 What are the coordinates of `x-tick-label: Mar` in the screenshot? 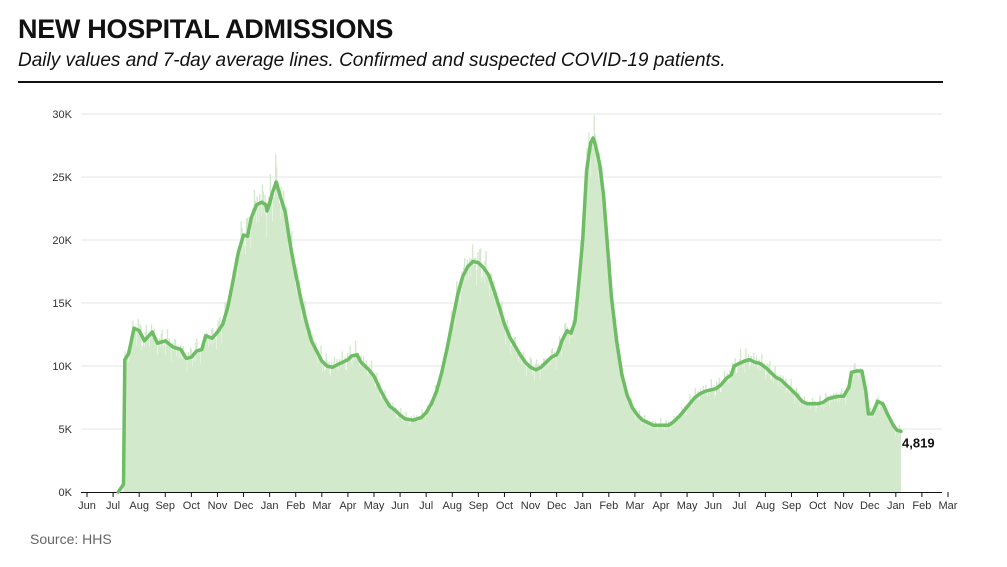 It's located at (634, 506).